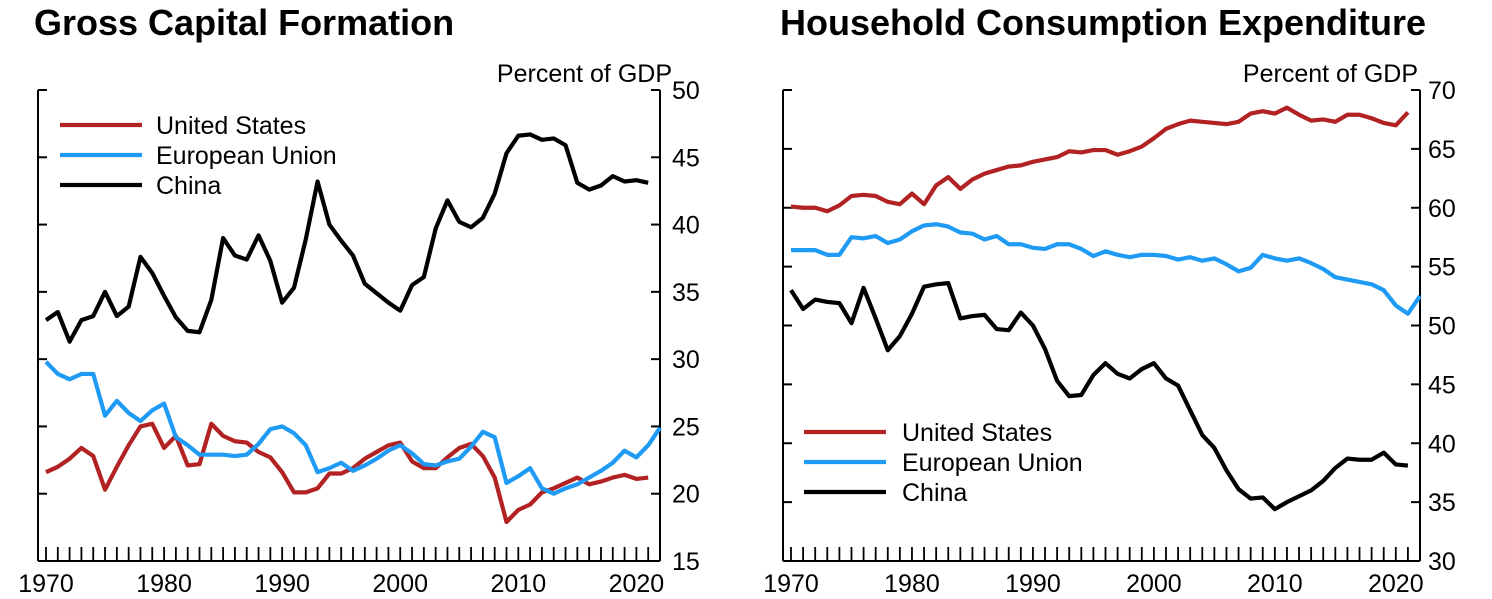 This screenshot has height=599, width=1492. What do you see at coordinates (1442, 91) in the screenshot?
I see `y-tick-label: 70` at bounding box center [1442, 91].